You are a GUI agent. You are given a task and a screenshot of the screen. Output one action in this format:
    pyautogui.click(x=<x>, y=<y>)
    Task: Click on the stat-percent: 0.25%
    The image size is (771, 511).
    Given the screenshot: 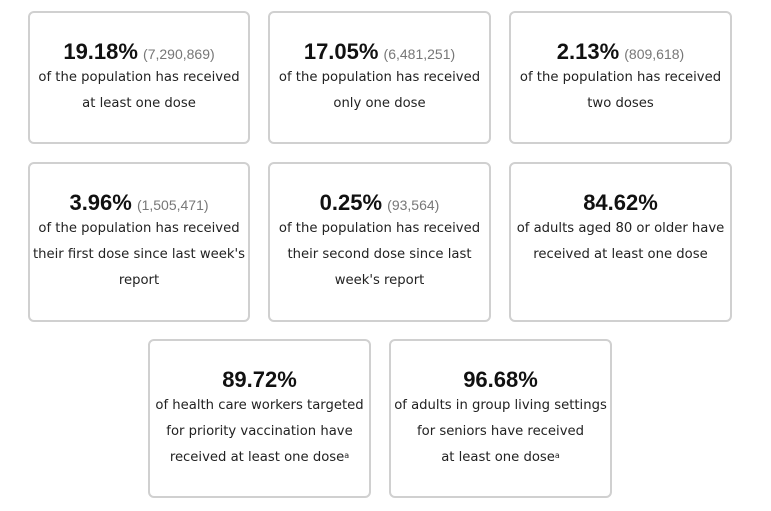 What is the action you would take?
    pyautogui.click(x=351, y=202)
    